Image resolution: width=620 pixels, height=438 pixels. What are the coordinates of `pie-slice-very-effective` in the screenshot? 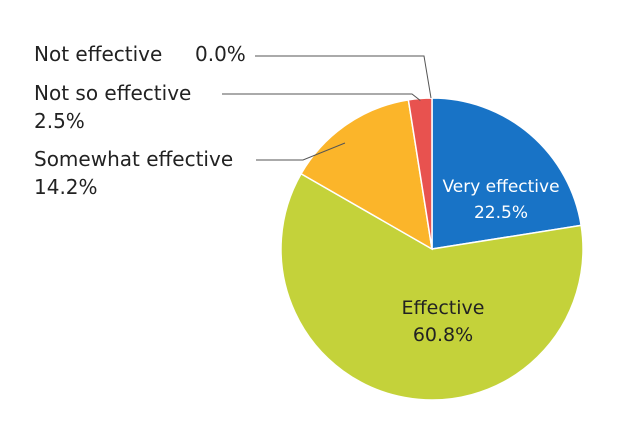 It's located at (506, 173).